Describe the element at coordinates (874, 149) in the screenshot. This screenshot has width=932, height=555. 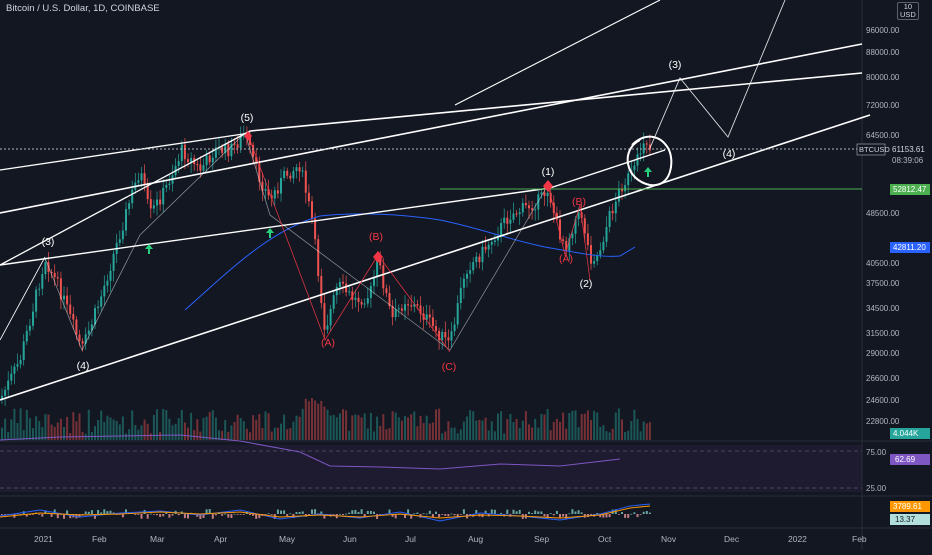
I see `symbol-badge-text: BTCUSD` at that location.